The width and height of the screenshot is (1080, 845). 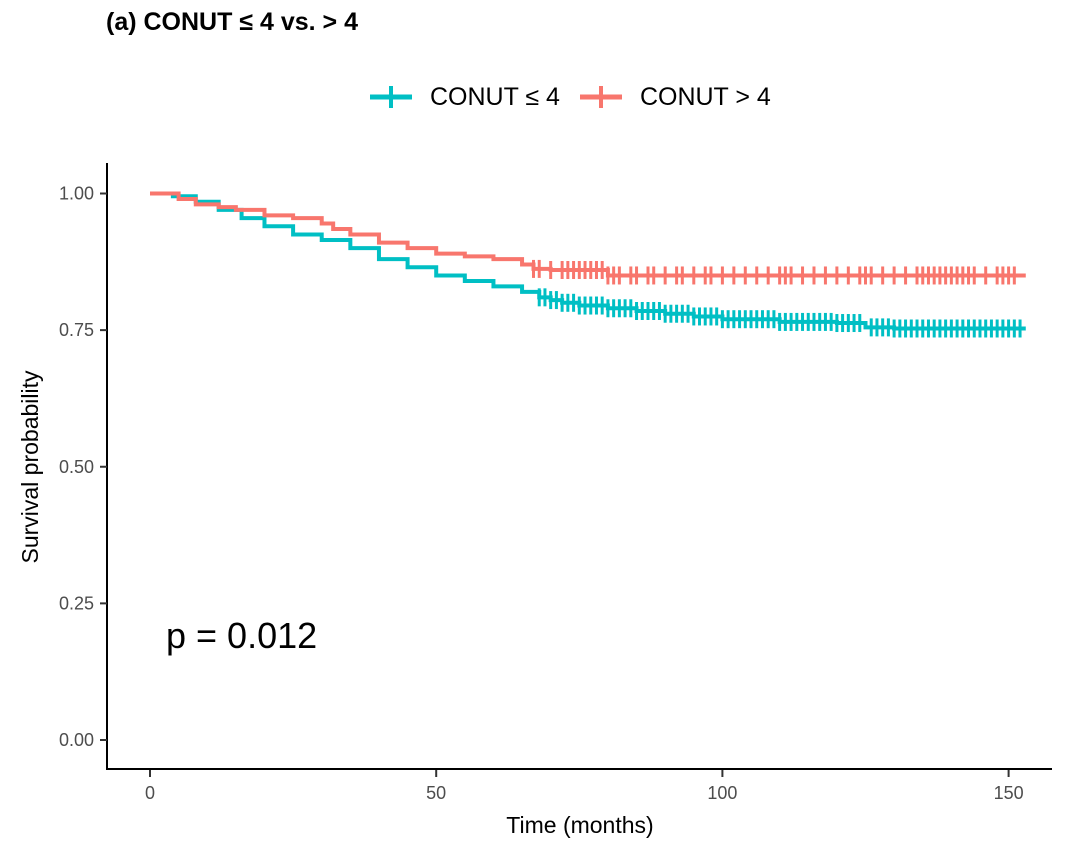 I want to click on x-tick-label: 150, so click(x=1009, y=793).